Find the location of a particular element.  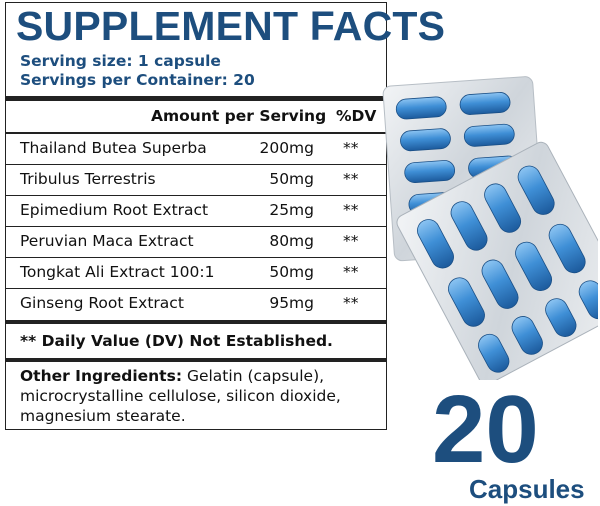

dv-header: %DV is located at coordinates (356, 116).